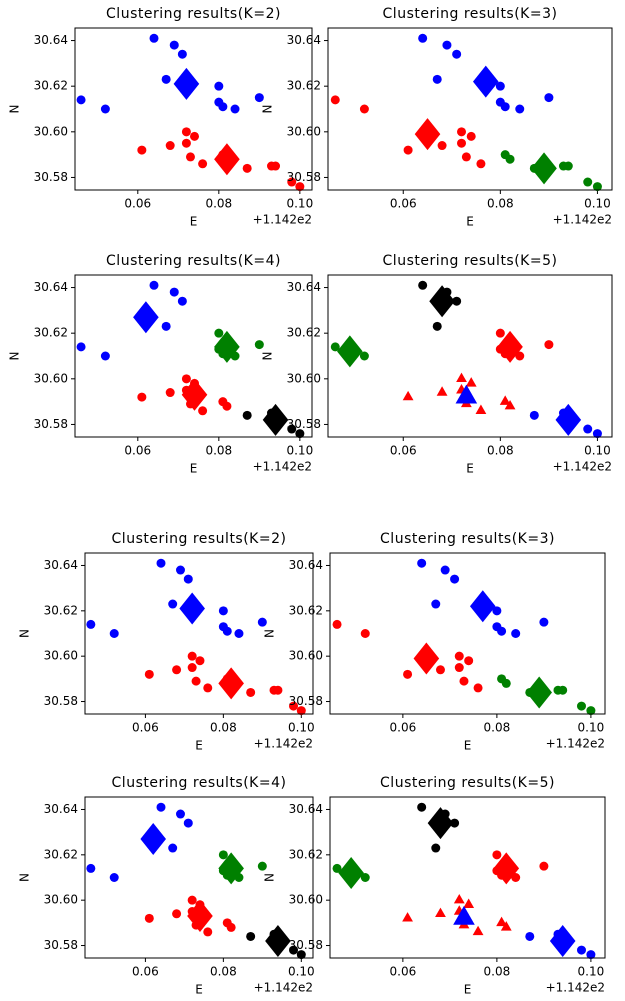 This screenshot has height=1001, width=625. Describe the element at coordinates (61, 809) in the screenshot. I see `y-tick-label: 30.64` at that location.